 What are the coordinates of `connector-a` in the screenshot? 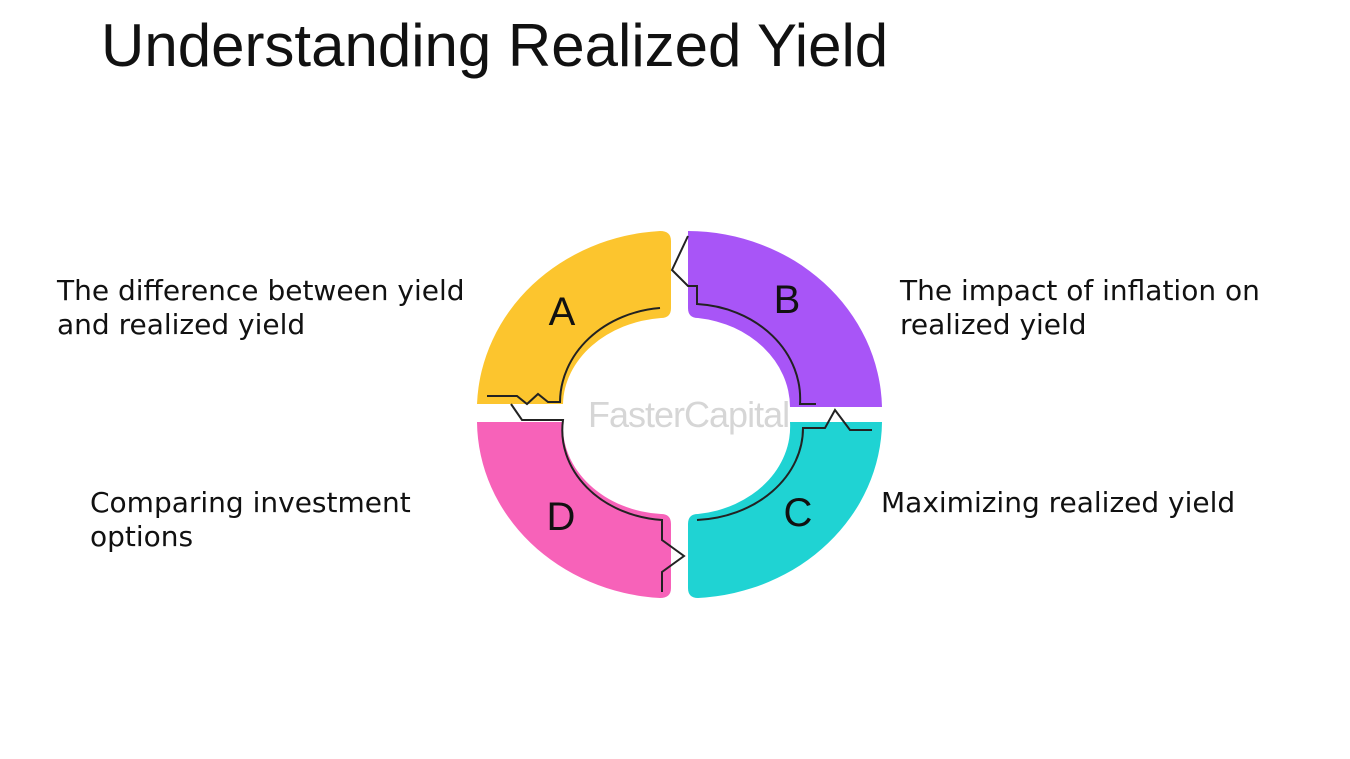 It's located at (574, 356).